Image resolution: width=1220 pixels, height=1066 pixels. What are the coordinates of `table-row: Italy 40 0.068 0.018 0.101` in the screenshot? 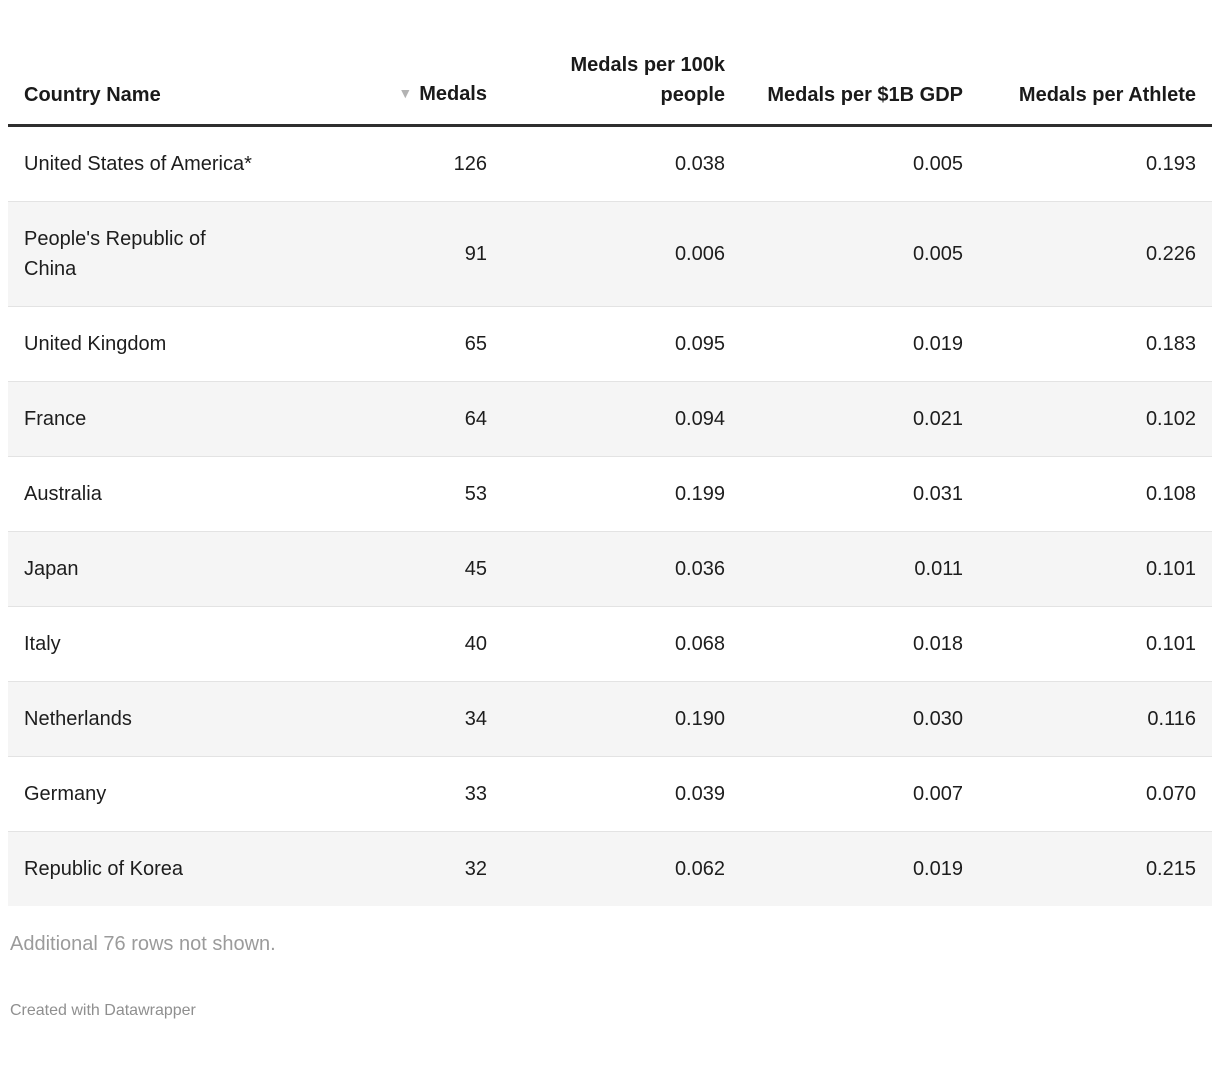 It's located at (610, 644).